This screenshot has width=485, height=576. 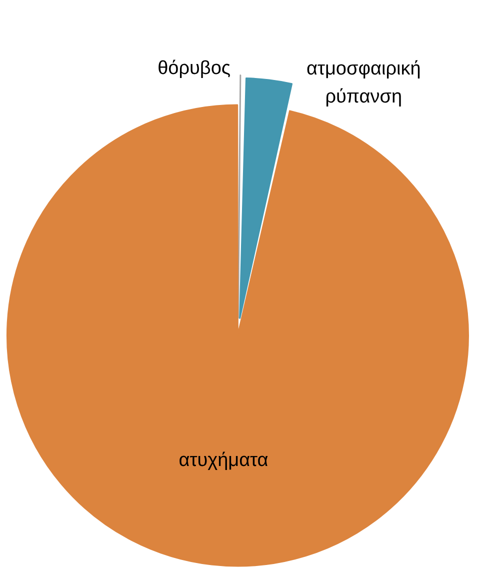 I want to click on slice-label: ατμοσφαιρική ρύπανση, so click(x=363, y=83).